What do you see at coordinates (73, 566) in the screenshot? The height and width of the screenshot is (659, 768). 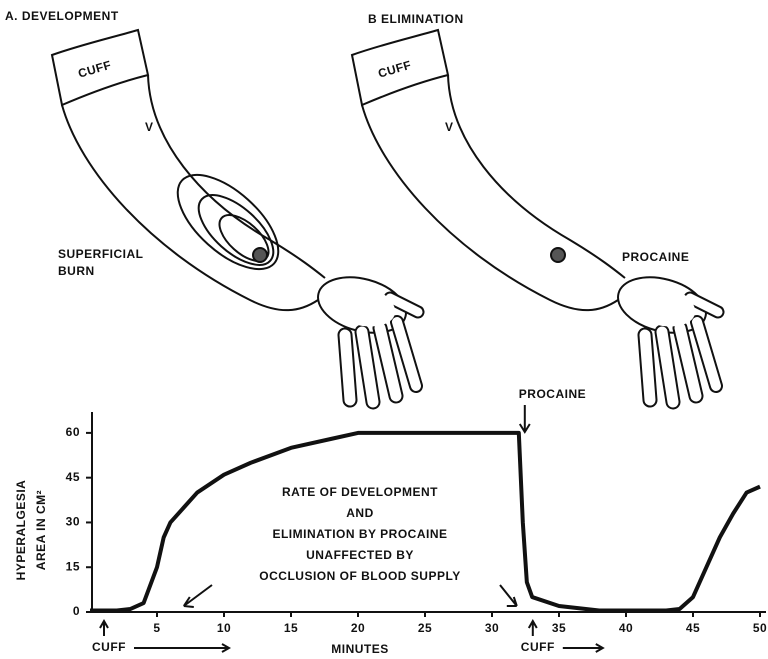 I see `y-tick-label: 15` at bounding box center [73, 566].